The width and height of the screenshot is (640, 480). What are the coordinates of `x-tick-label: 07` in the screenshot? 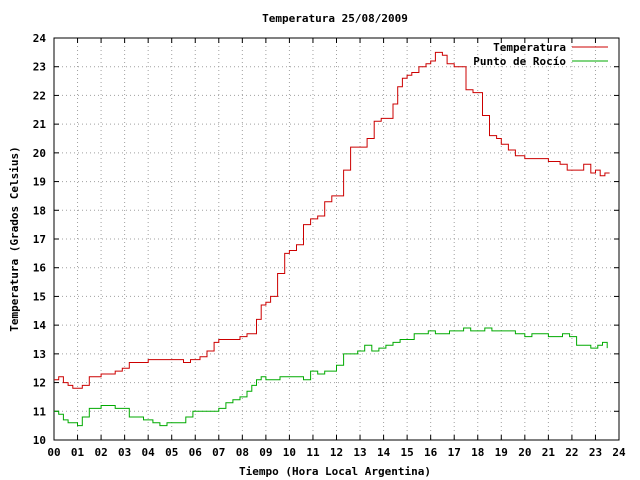 It's located at (218, 452).